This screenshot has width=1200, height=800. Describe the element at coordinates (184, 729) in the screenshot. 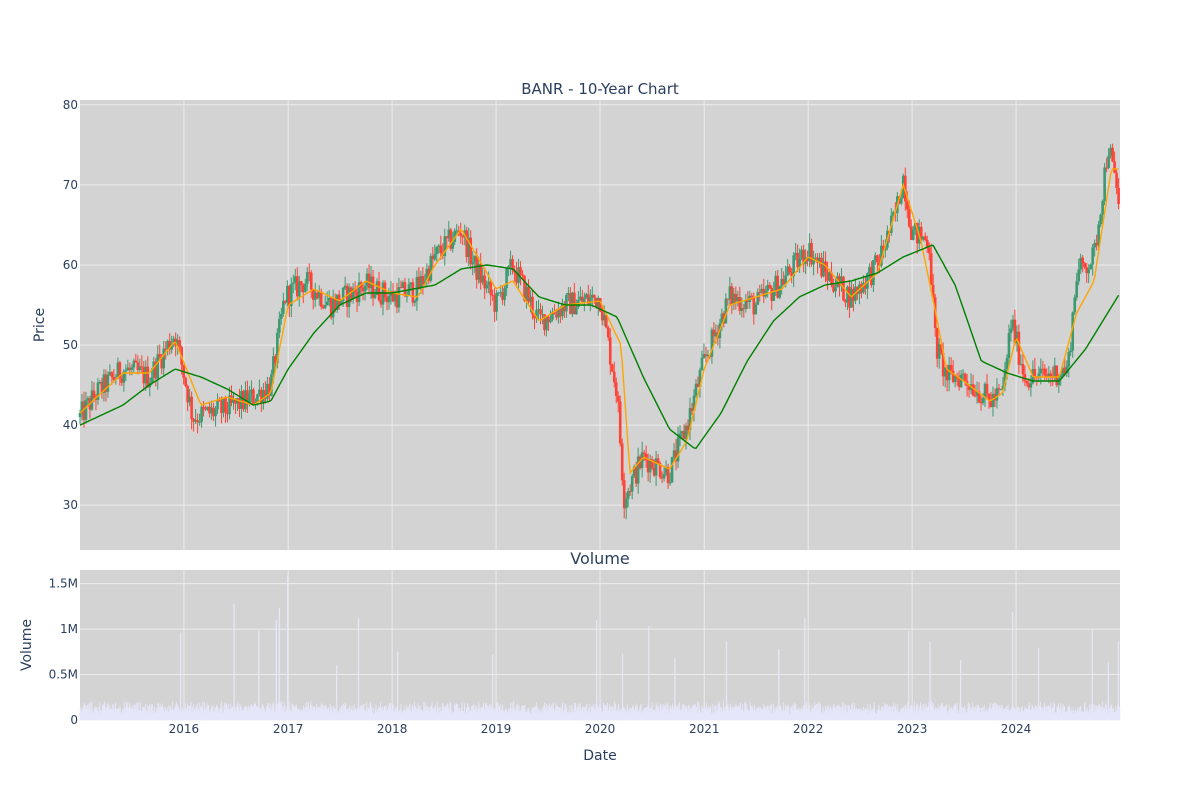

I see `x-tick-label: 2016` at that location.